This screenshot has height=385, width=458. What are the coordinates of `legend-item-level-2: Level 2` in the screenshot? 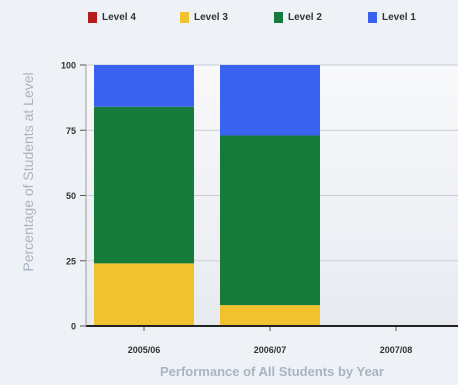 It's located at (321, 17).